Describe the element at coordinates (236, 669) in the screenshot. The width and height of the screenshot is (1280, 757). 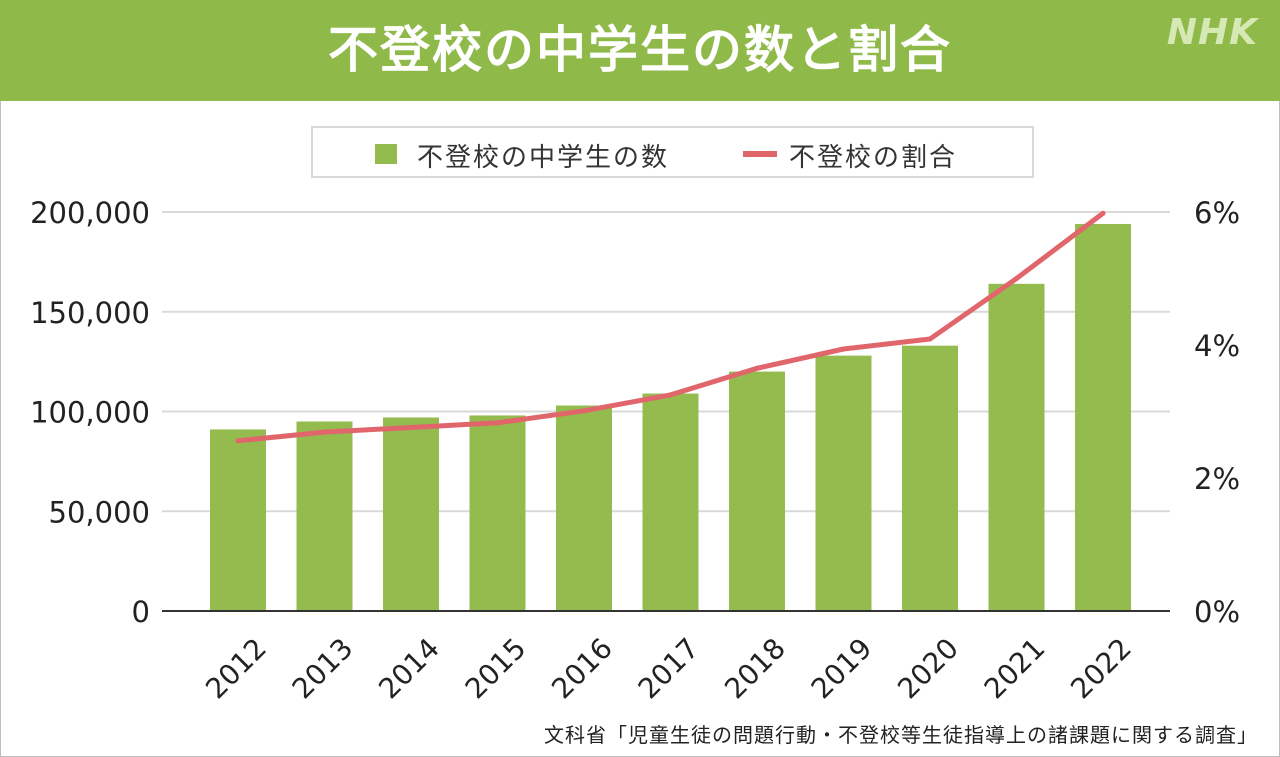
I see `x-tick-label: 2012` at that location.